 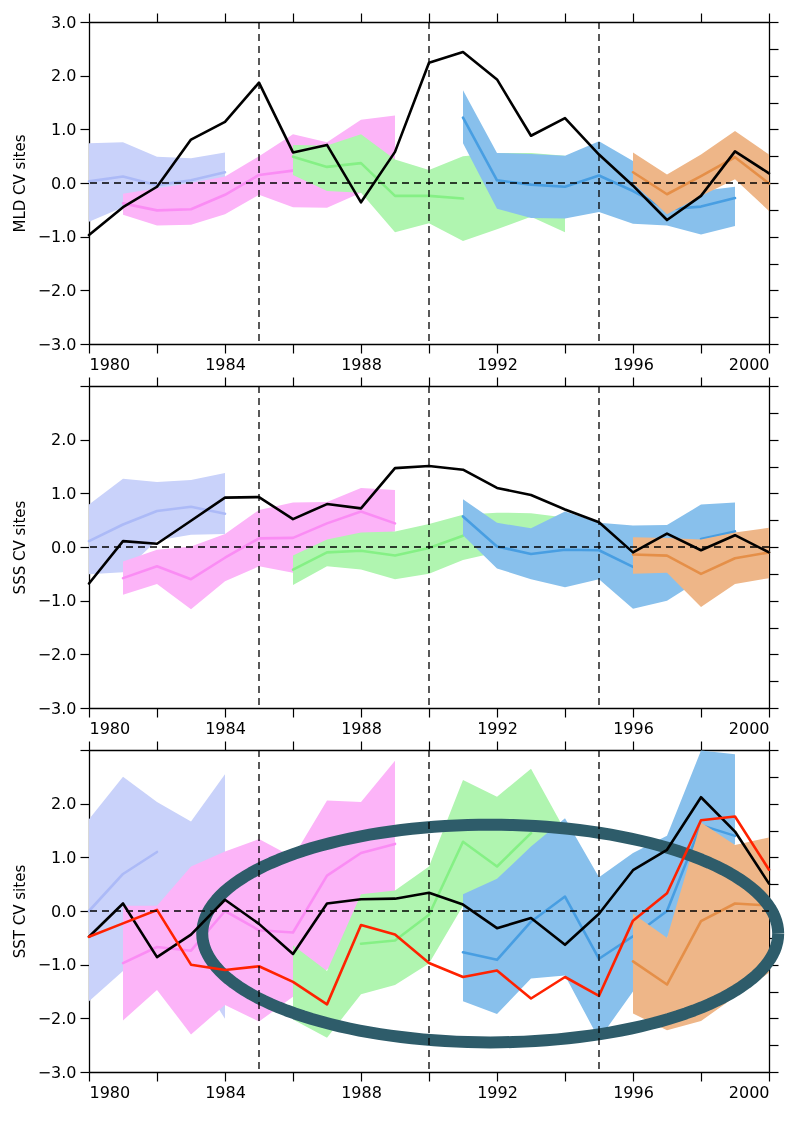 What do you see at coordinates (64, 22) in the screenshot?
I see `y-tick-label: 3.0` at bounding box center [64, 22].